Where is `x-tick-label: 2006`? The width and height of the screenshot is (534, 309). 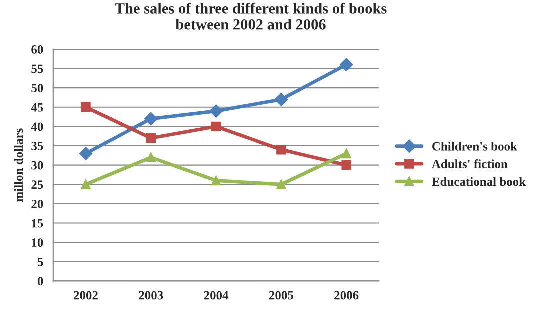 x-tick-label: 2006 is located at coordinates (346, 295).